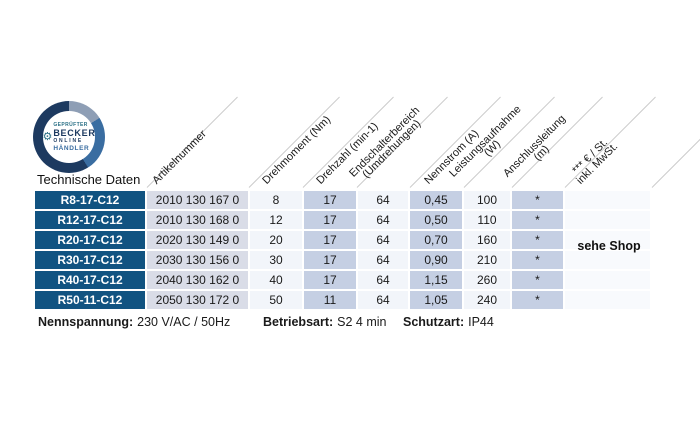 The image size is (700, 438). I want to click on artikelnummer-cell: 2030 130 156 0, so click(197, 260).